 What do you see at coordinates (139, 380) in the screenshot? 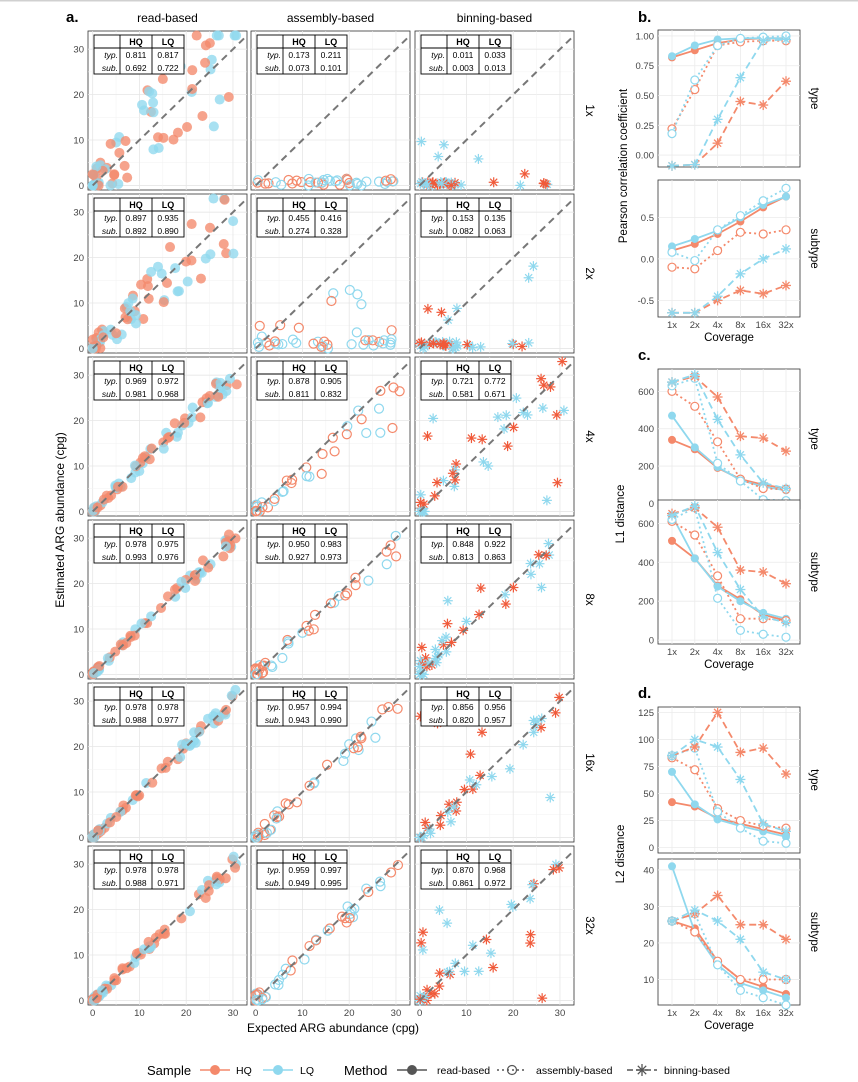
I see `stats-table: HQ LQ typ. 0.969 0.972 sub. 0.981 0.968` at bounding box center [139, 380].